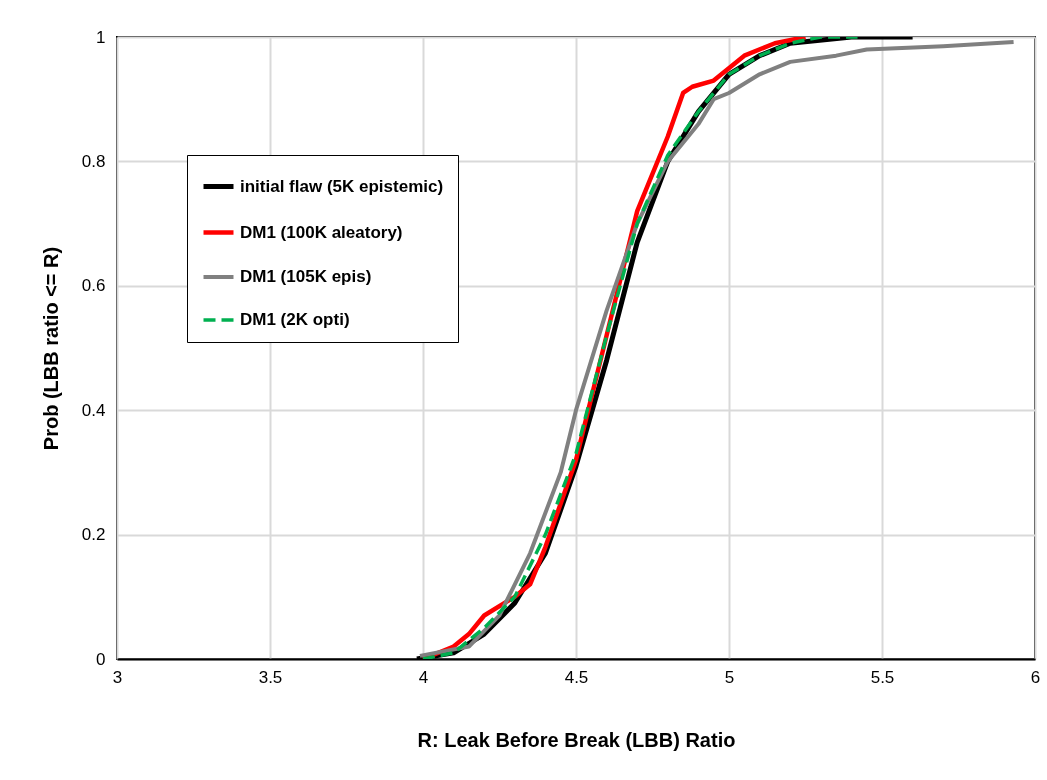 This screenshot has height=780, width=1047. What do you see at coordinates (93, 161) in the screenshot?
I see `y-tick-label: 0.8` at bounding box center [93, 161].